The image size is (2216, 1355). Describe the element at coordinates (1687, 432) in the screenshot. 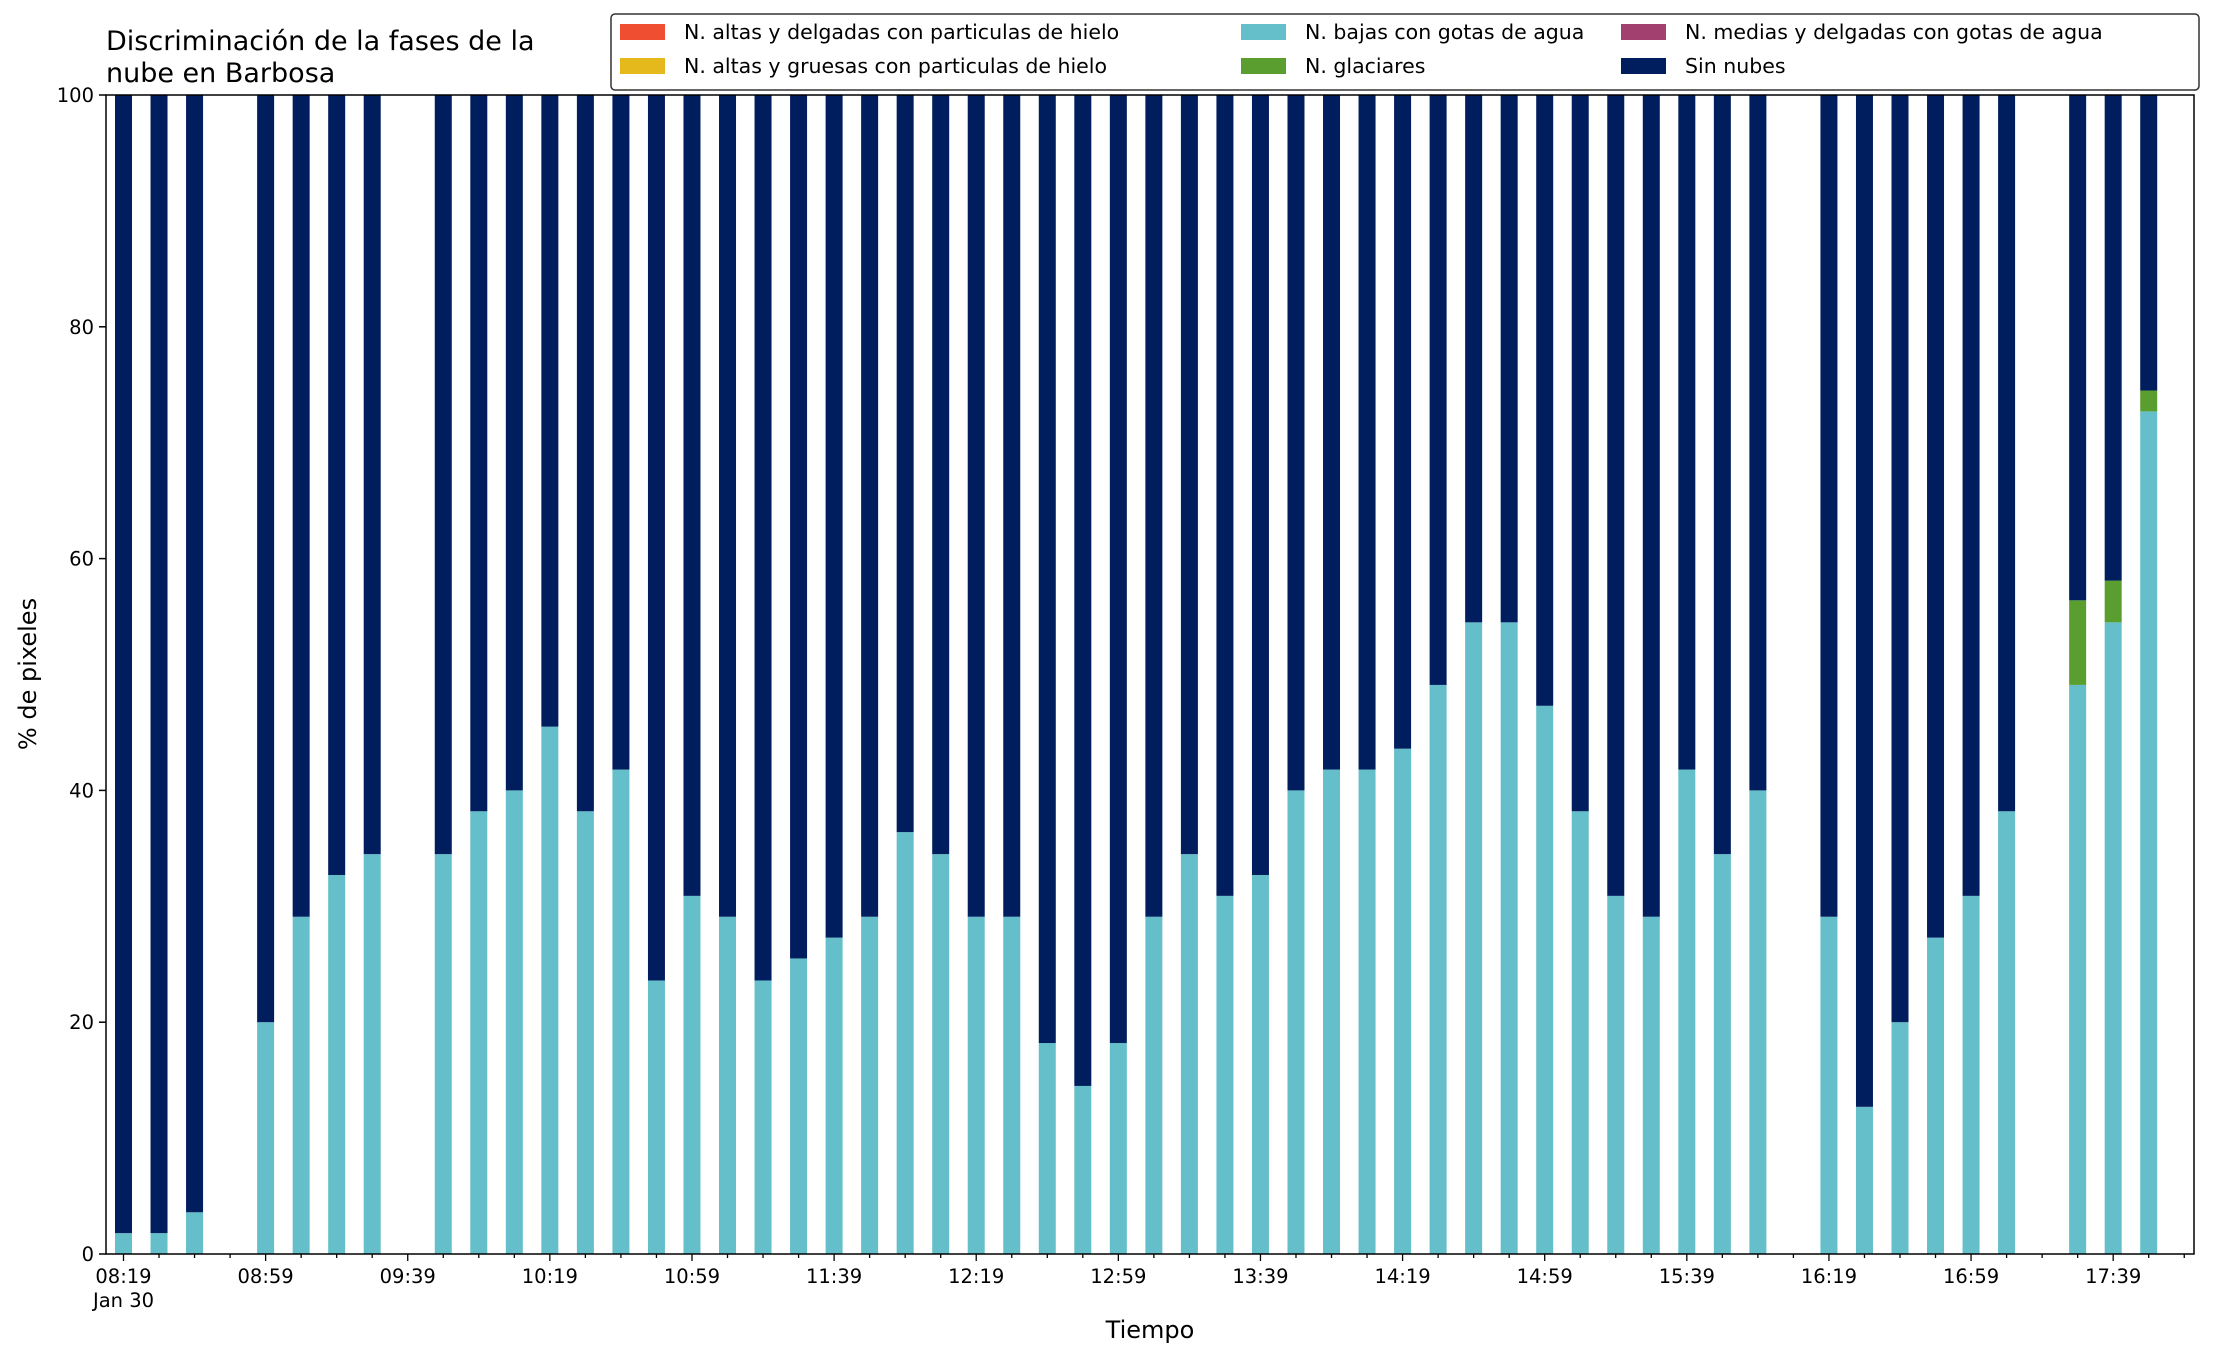

I see `bar-segment-1539-s5` at that location.